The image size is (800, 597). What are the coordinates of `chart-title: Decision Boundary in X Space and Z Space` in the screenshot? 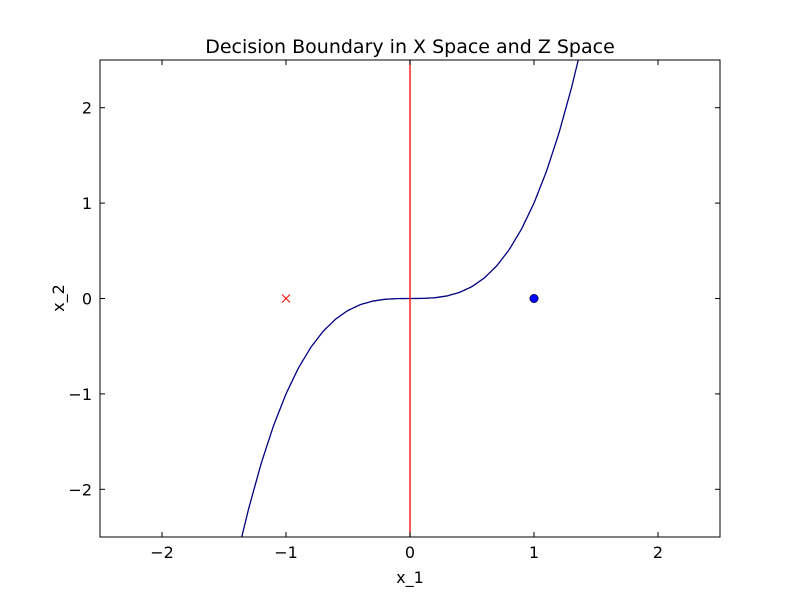 It's located at (410, 47).